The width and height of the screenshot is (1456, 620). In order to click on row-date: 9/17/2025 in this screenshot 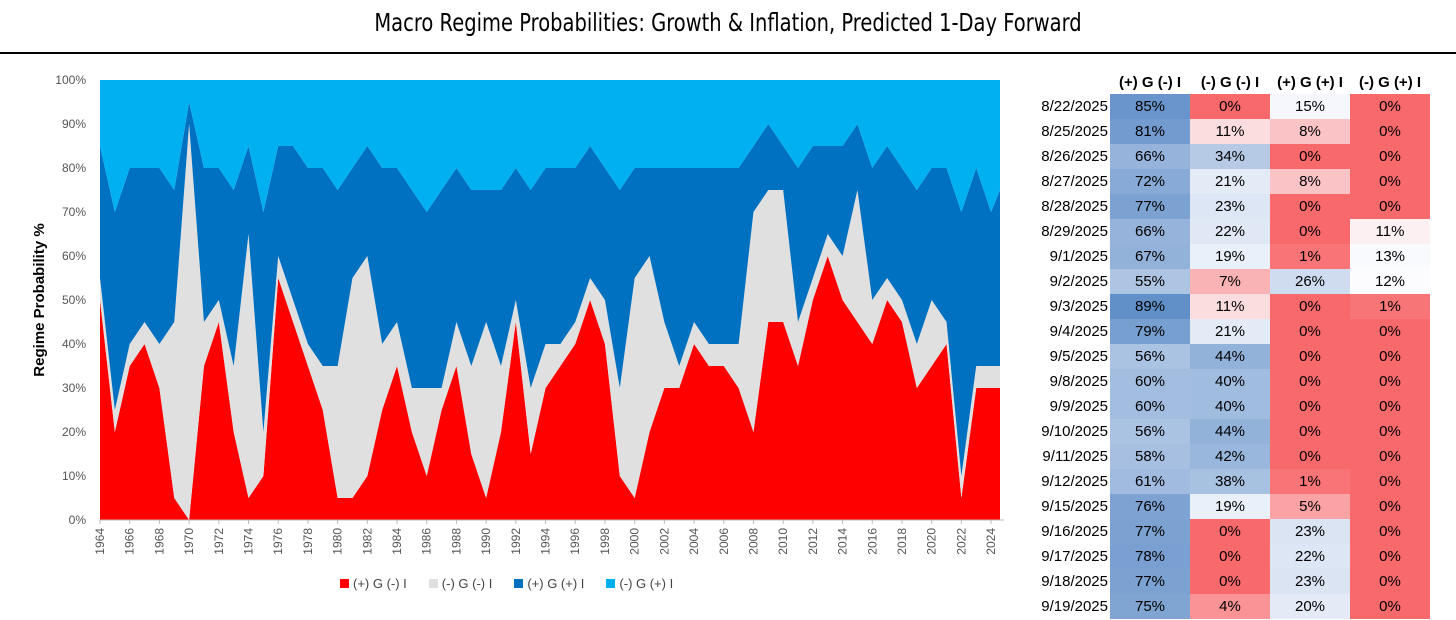, I will do `click(1065, 556)`.